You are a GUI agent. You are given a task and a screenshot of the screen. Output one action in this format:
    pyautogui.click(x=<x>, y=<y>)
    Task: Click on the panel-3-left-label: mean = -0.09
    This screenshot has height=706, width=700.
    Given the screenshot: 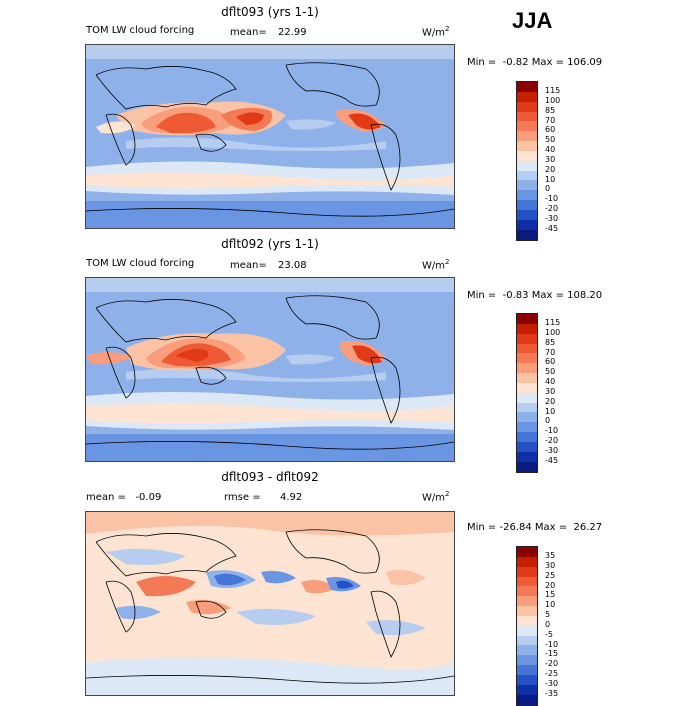 What is the action you would take?
    pyautogui.click(x=124, y=497)
    